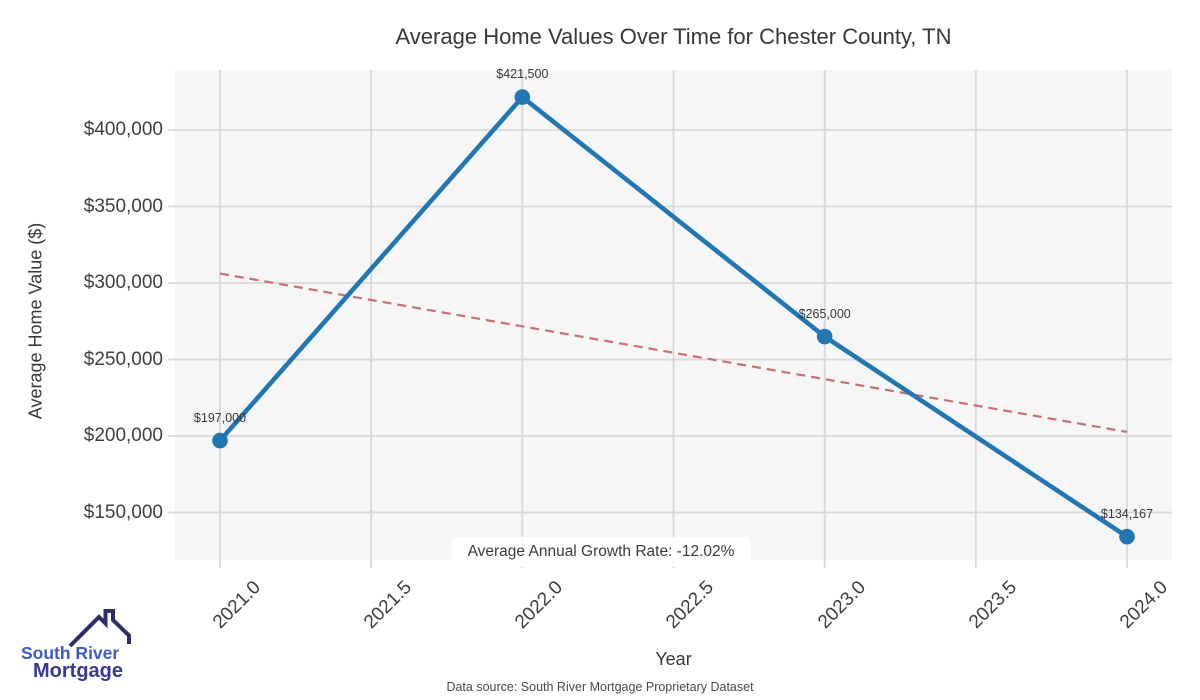 This screenshot has width=1200, height=700. I want to click on x-tick-label: 2022.0, so click(539, 605).